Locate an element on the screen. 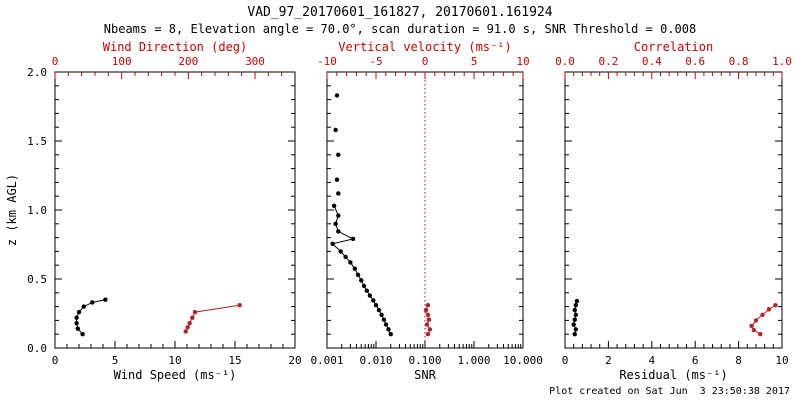  svg-text: -5 is located at coordinates (375, 61).